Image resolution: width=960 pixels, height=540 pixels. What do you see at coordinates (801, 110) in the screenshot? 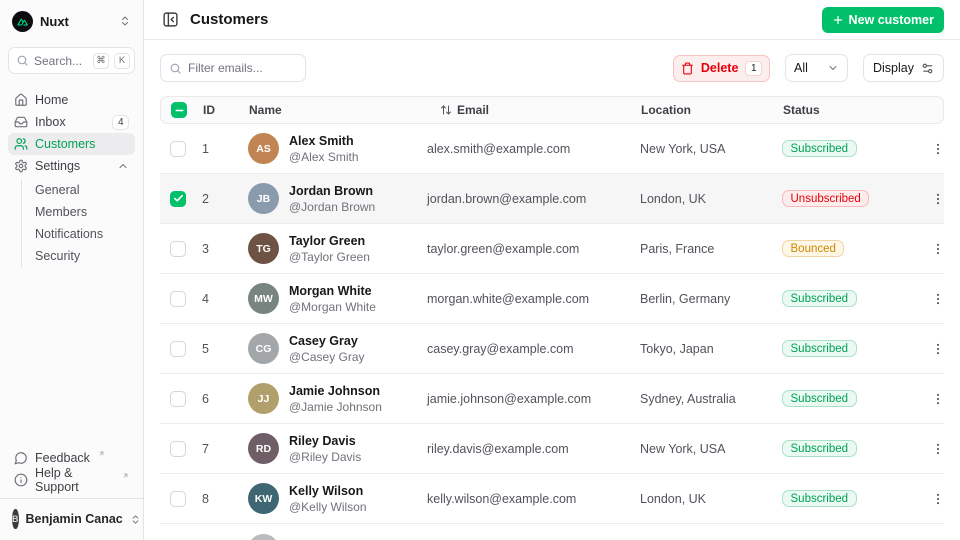
I see `column-header-status: Status` at bounding box center [801, 110].